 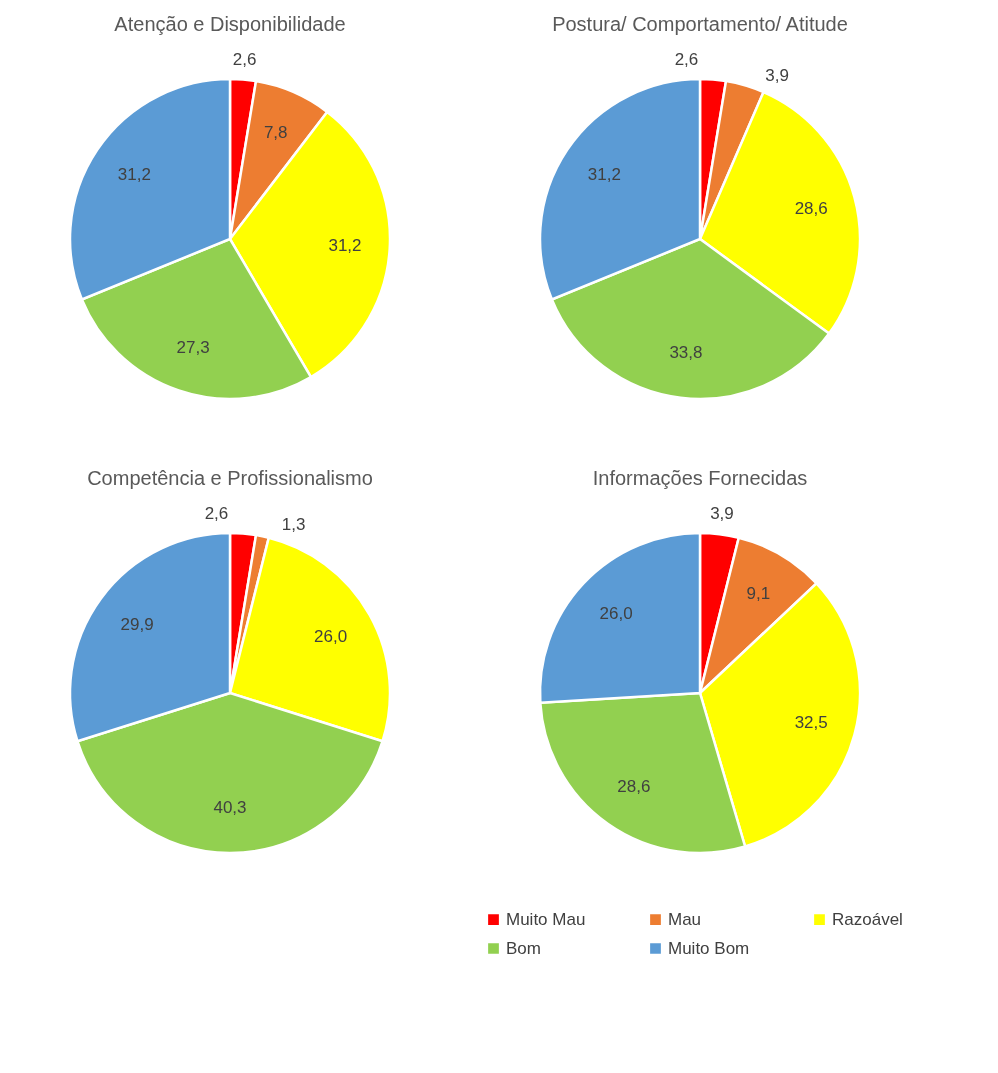 I want to click on chart-title: Competência e Profissionalismo, so click(x=230, y=478).